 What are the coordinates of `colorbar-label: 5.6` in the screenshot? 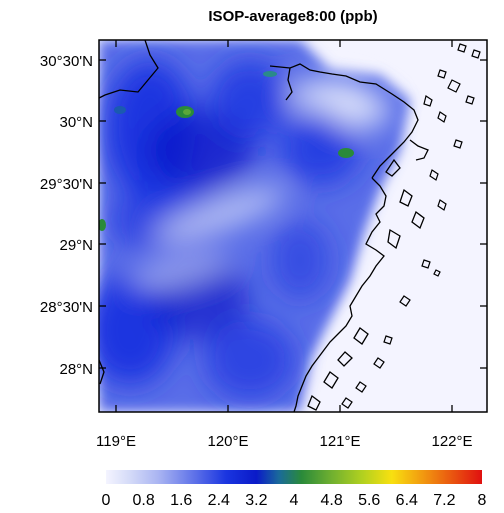 It's located at (369, 500).